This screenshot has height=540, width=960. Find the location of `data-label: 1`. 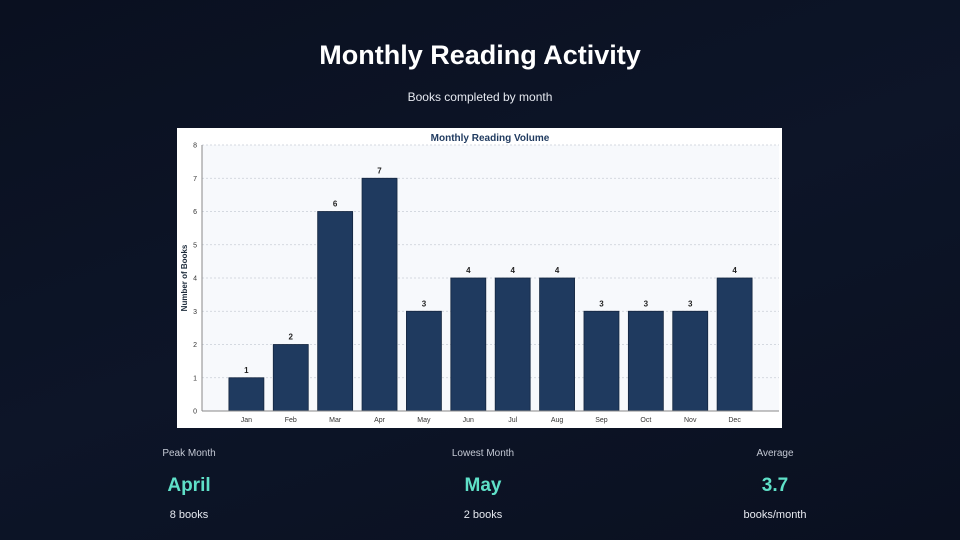

data-label: 1 is located at coordinates (246, 370).